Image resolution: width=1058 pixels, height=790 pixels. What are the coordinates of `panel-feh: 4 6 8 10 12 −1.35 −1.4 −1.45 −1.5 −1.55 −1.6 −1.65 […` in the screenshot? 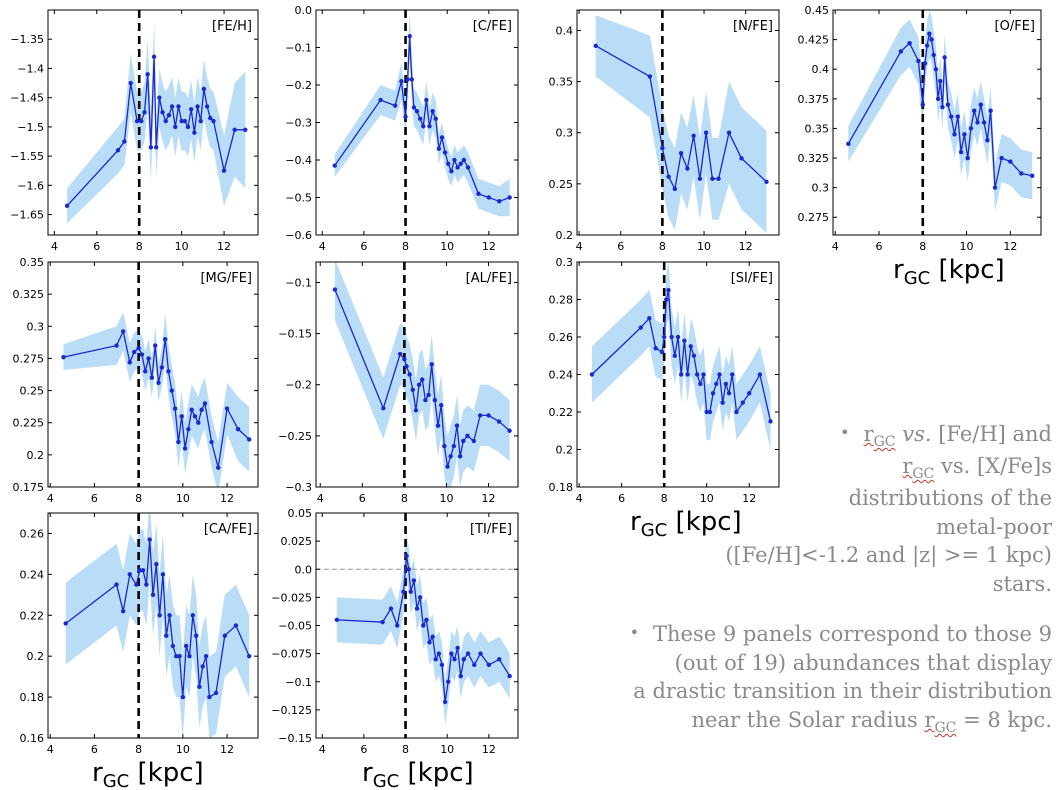 It's located at (134, 131).